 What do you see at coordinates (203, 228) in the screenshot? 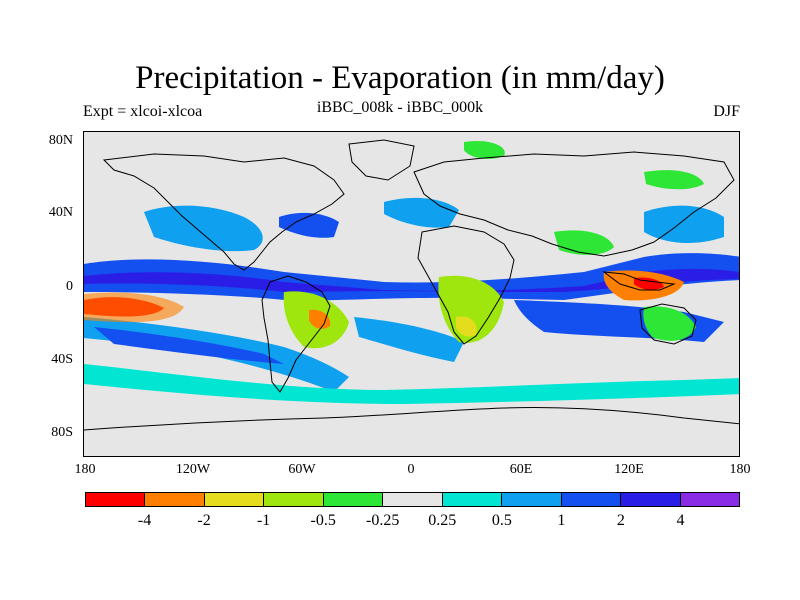
I see `field-north-pacific-patch` at bounding box center [203, 228].